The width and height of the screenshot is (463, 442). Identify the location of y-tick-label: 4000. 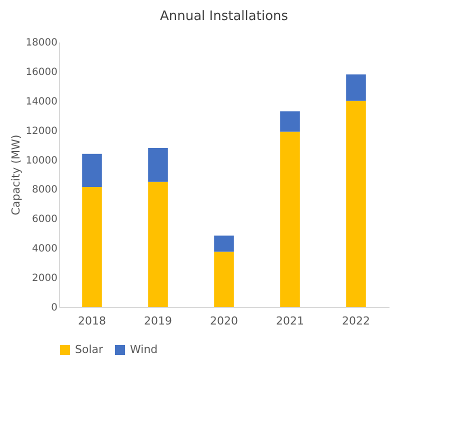
(45, 249).